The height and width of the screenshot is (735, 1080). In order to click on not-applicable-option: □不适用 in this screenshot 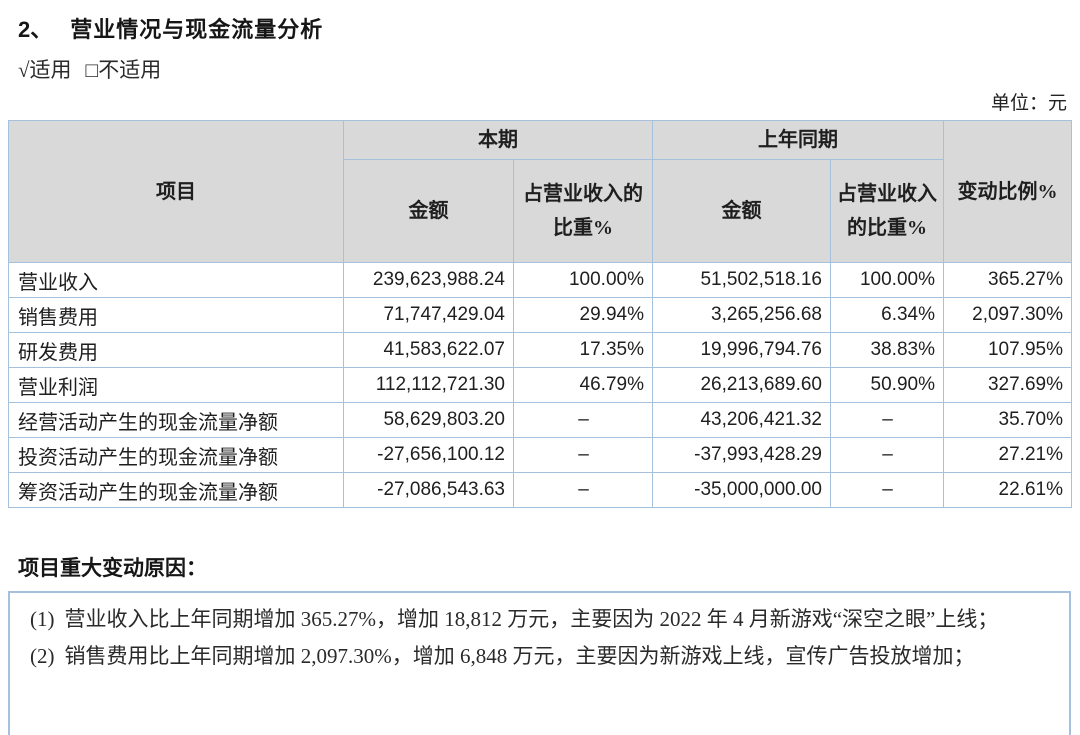, I will do `click(123, 70)`.